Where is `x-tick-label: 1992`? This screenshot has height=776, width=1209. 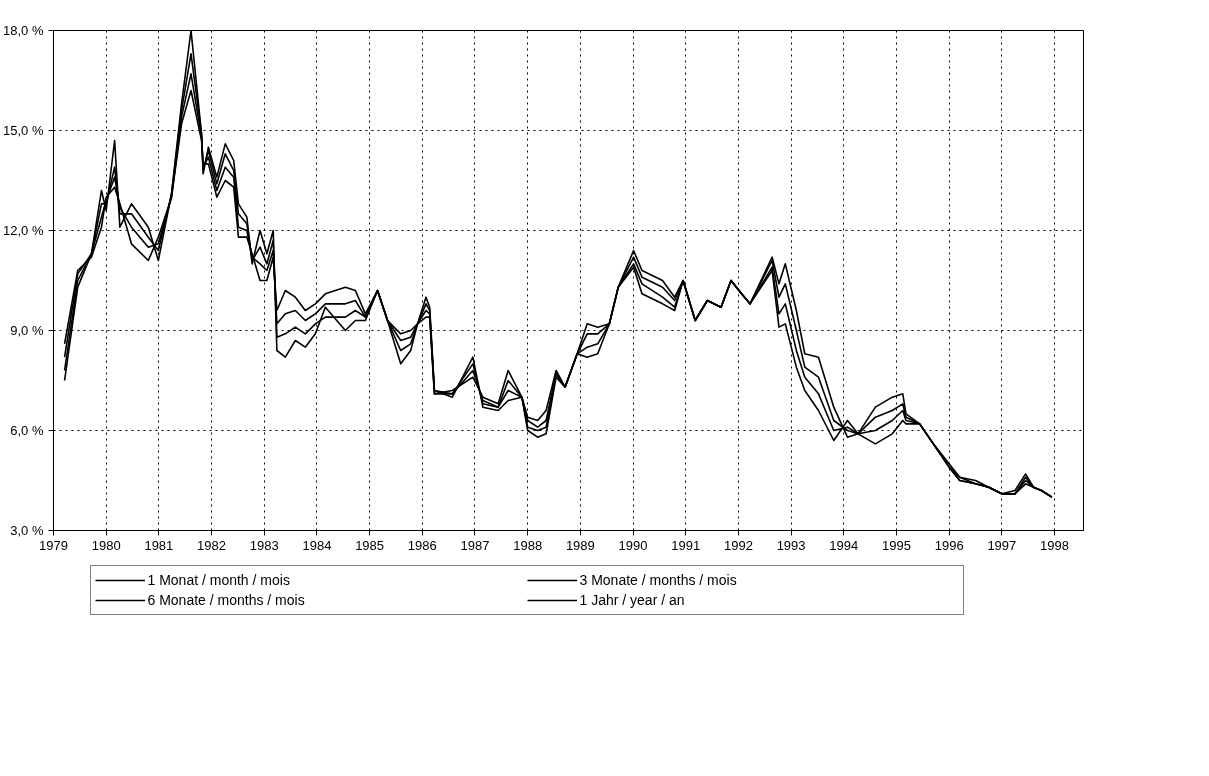 x-tick-label: 1992 is located at coordinates (738, 545).